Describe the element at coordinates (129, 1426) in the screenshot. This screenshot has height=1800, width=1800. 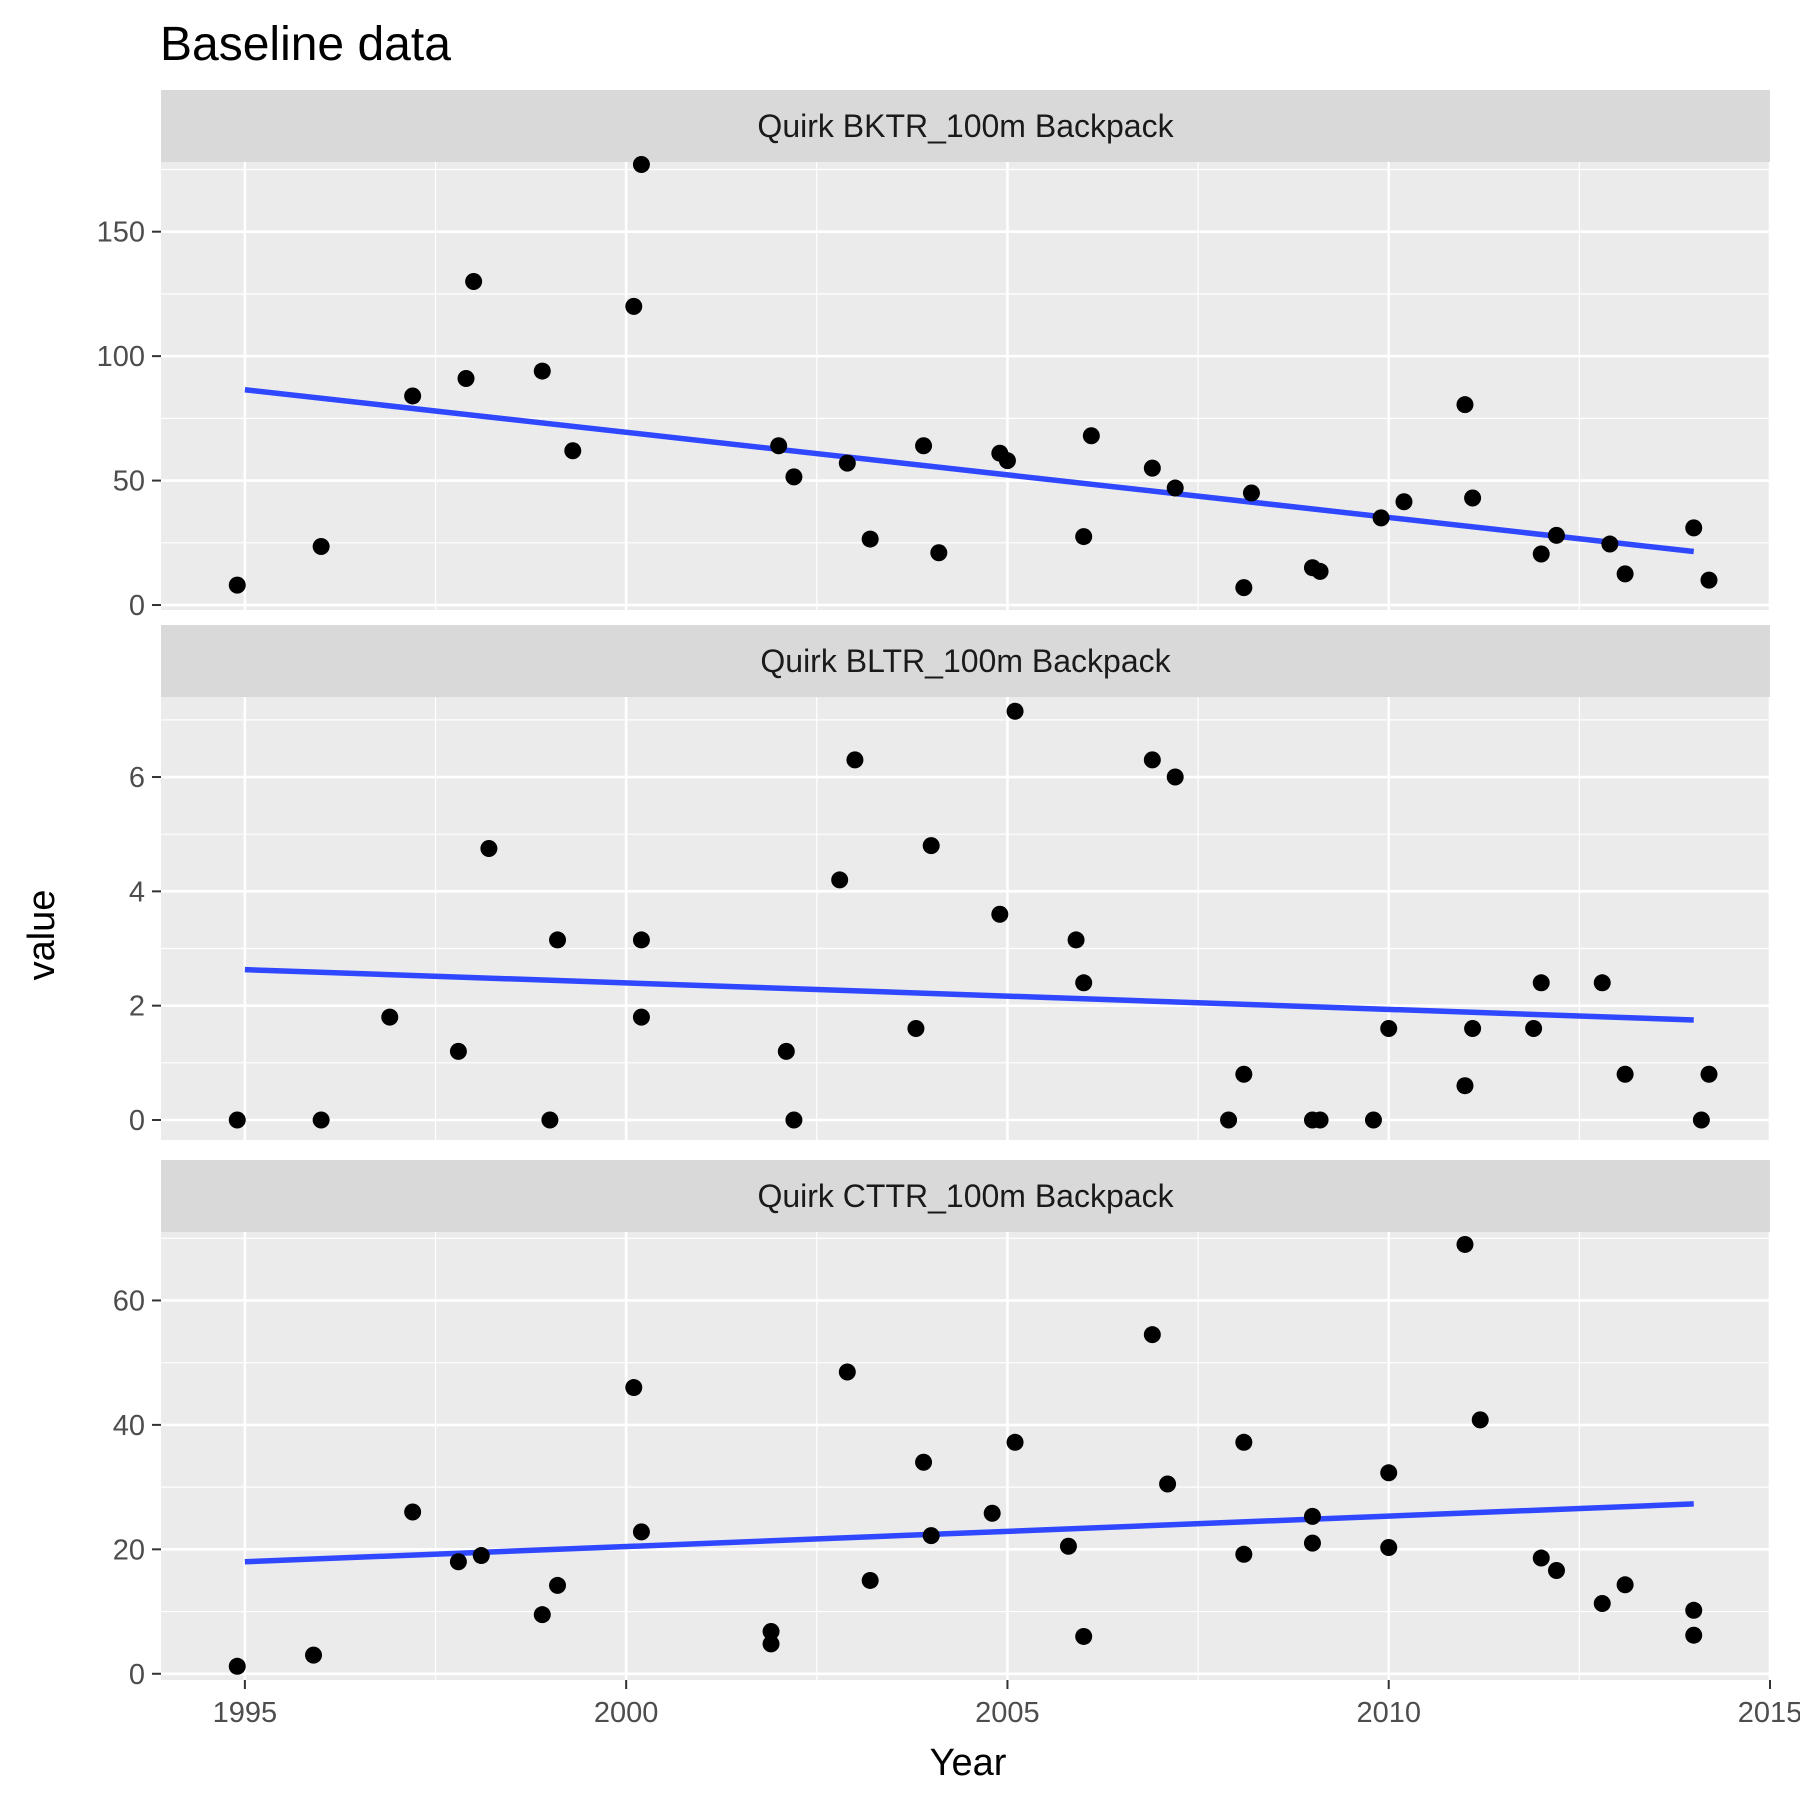
I see `y-tick-label: 40` at that location.